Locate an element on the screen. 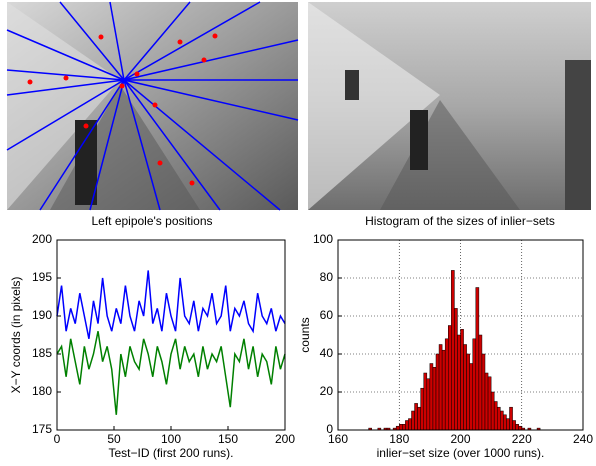 This screenshot has height=466, width=596. x-tick-label: 180 is located at coordinates (399, 439).